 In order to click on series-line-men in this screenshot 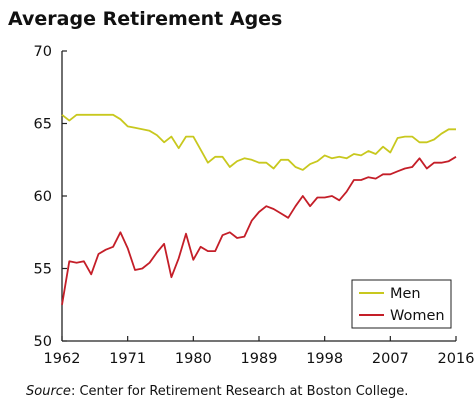, I will do `click(258, 142)`.